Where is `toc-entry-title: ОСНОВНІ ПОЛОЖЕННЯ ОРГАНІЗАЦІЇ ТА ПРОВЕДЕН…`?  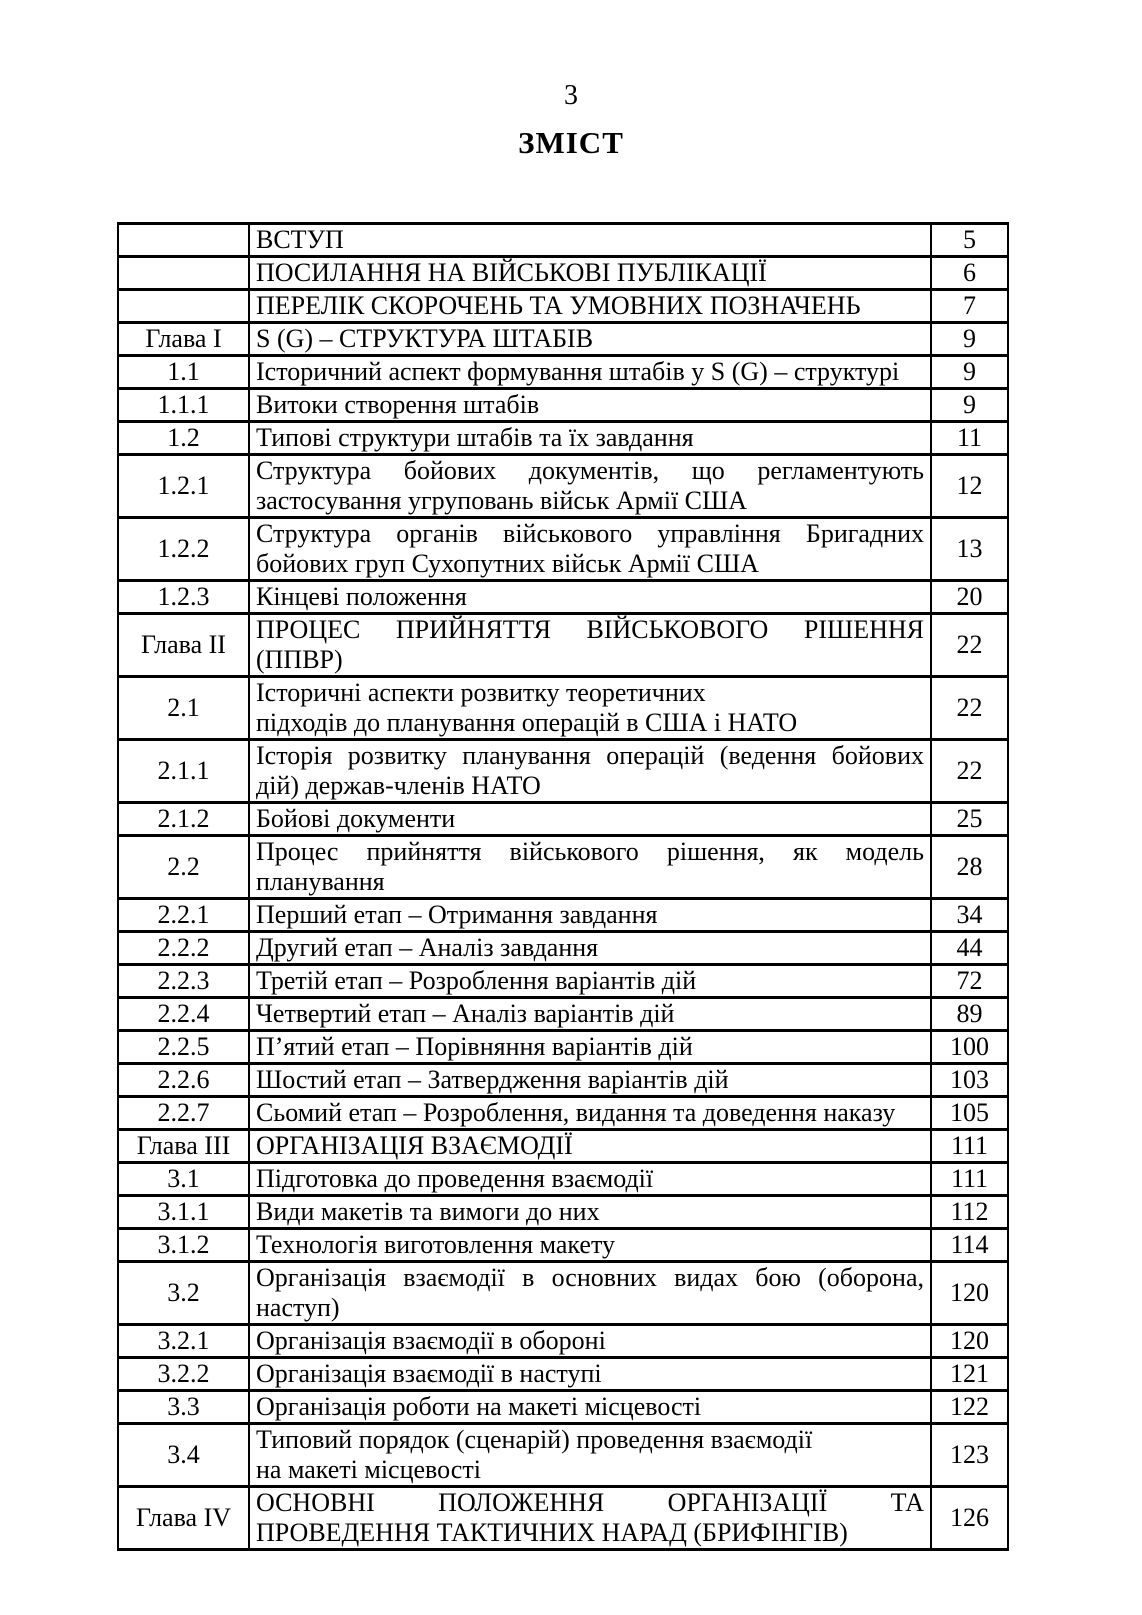
toc-entry-title: ОСНОВНІ ПОЛОЖЕННЯ ОРГАНІЗАЦІЇ ТА ПРОВЕДЕН… is located at coordinates (590, 1518).